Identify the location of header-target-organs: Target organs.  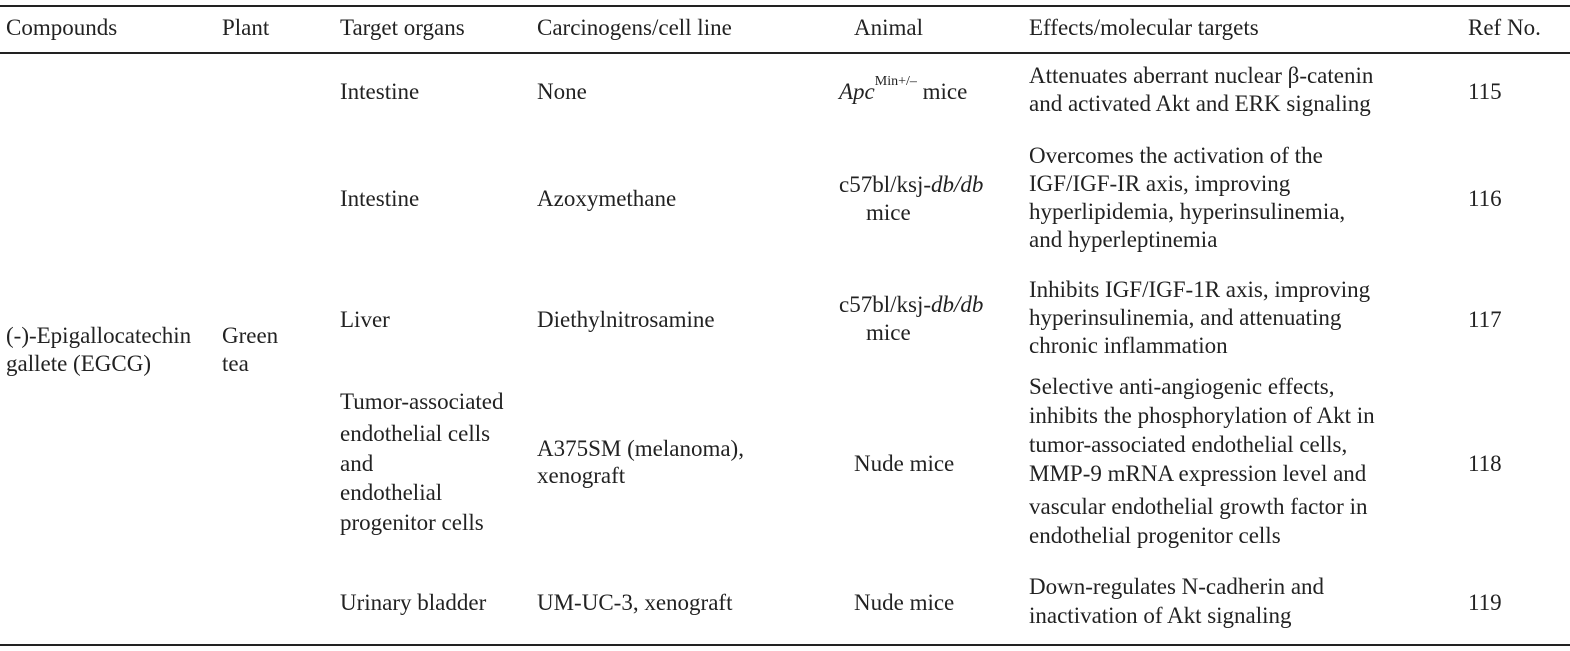
(402, 27).